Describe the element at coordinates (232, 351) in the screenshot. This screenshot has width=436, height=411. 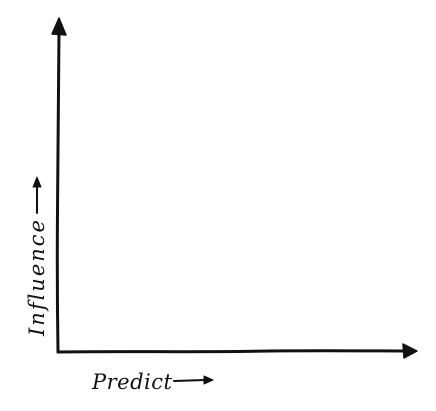
I see `x-axis-line` at that location.